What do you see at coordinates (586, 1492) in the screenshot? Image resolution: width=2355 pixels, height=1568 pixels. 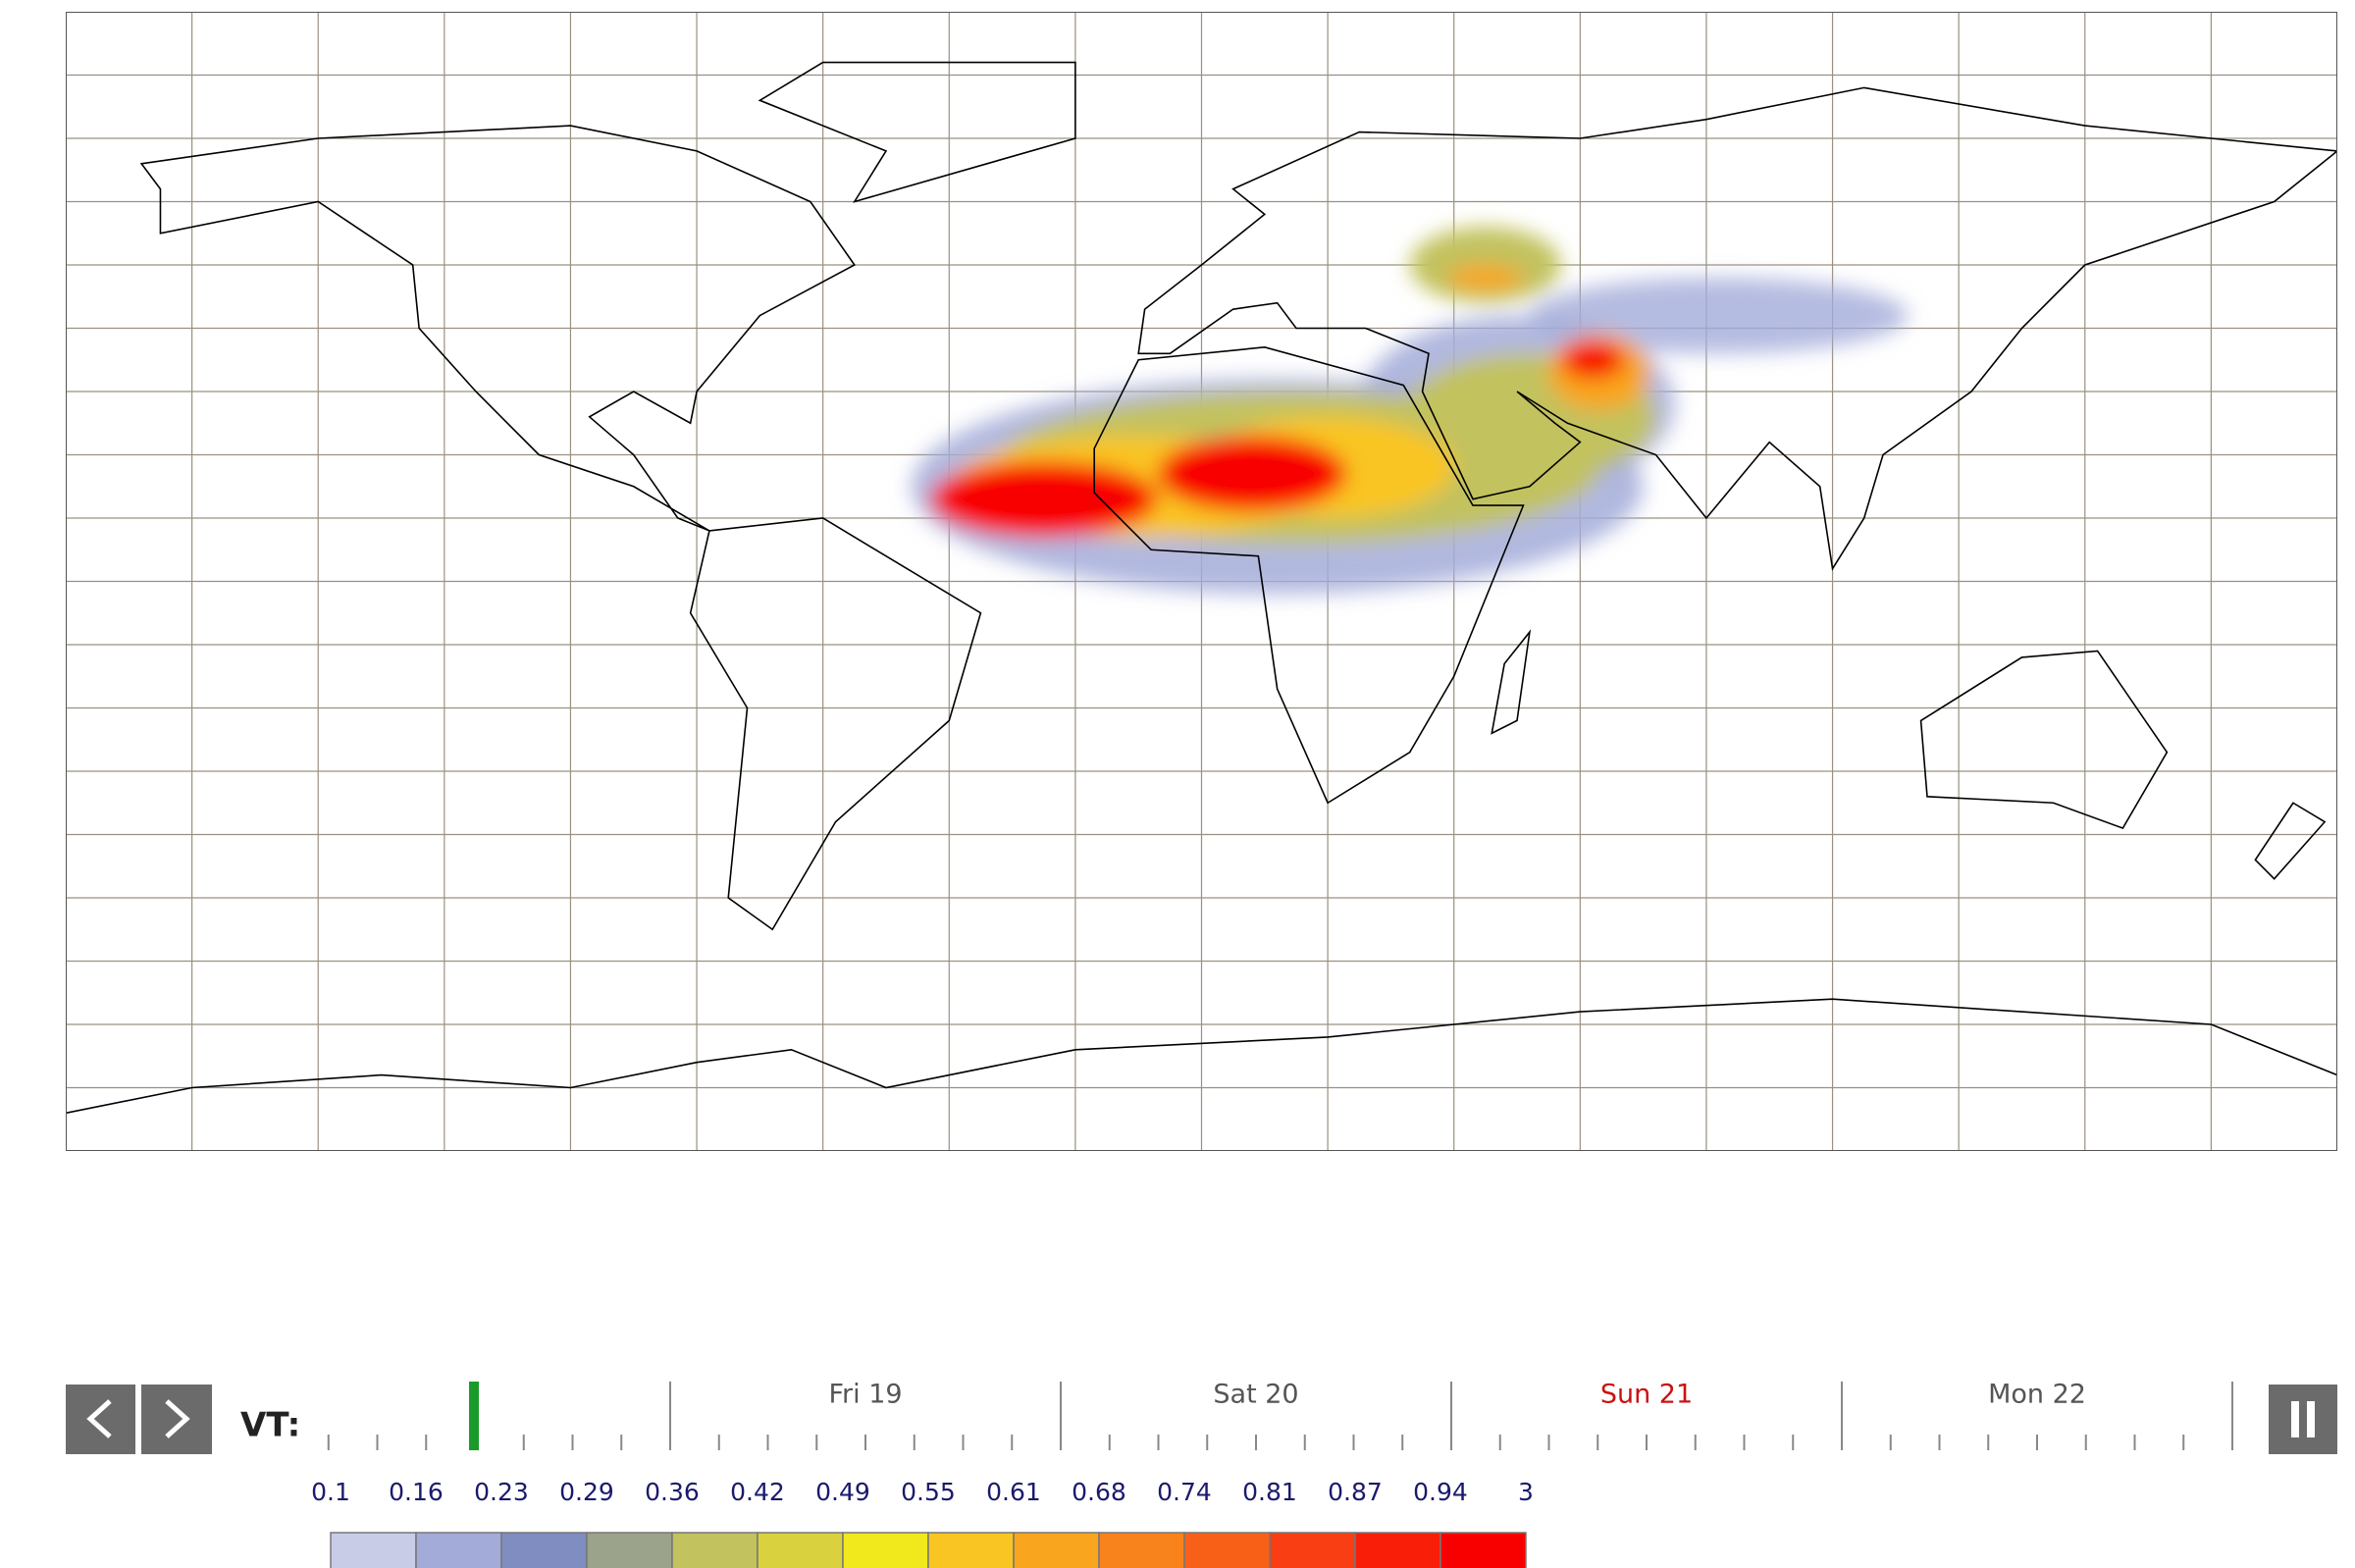 I see `legend-tick-label: 0.29` at bounding box center [586, 1492].